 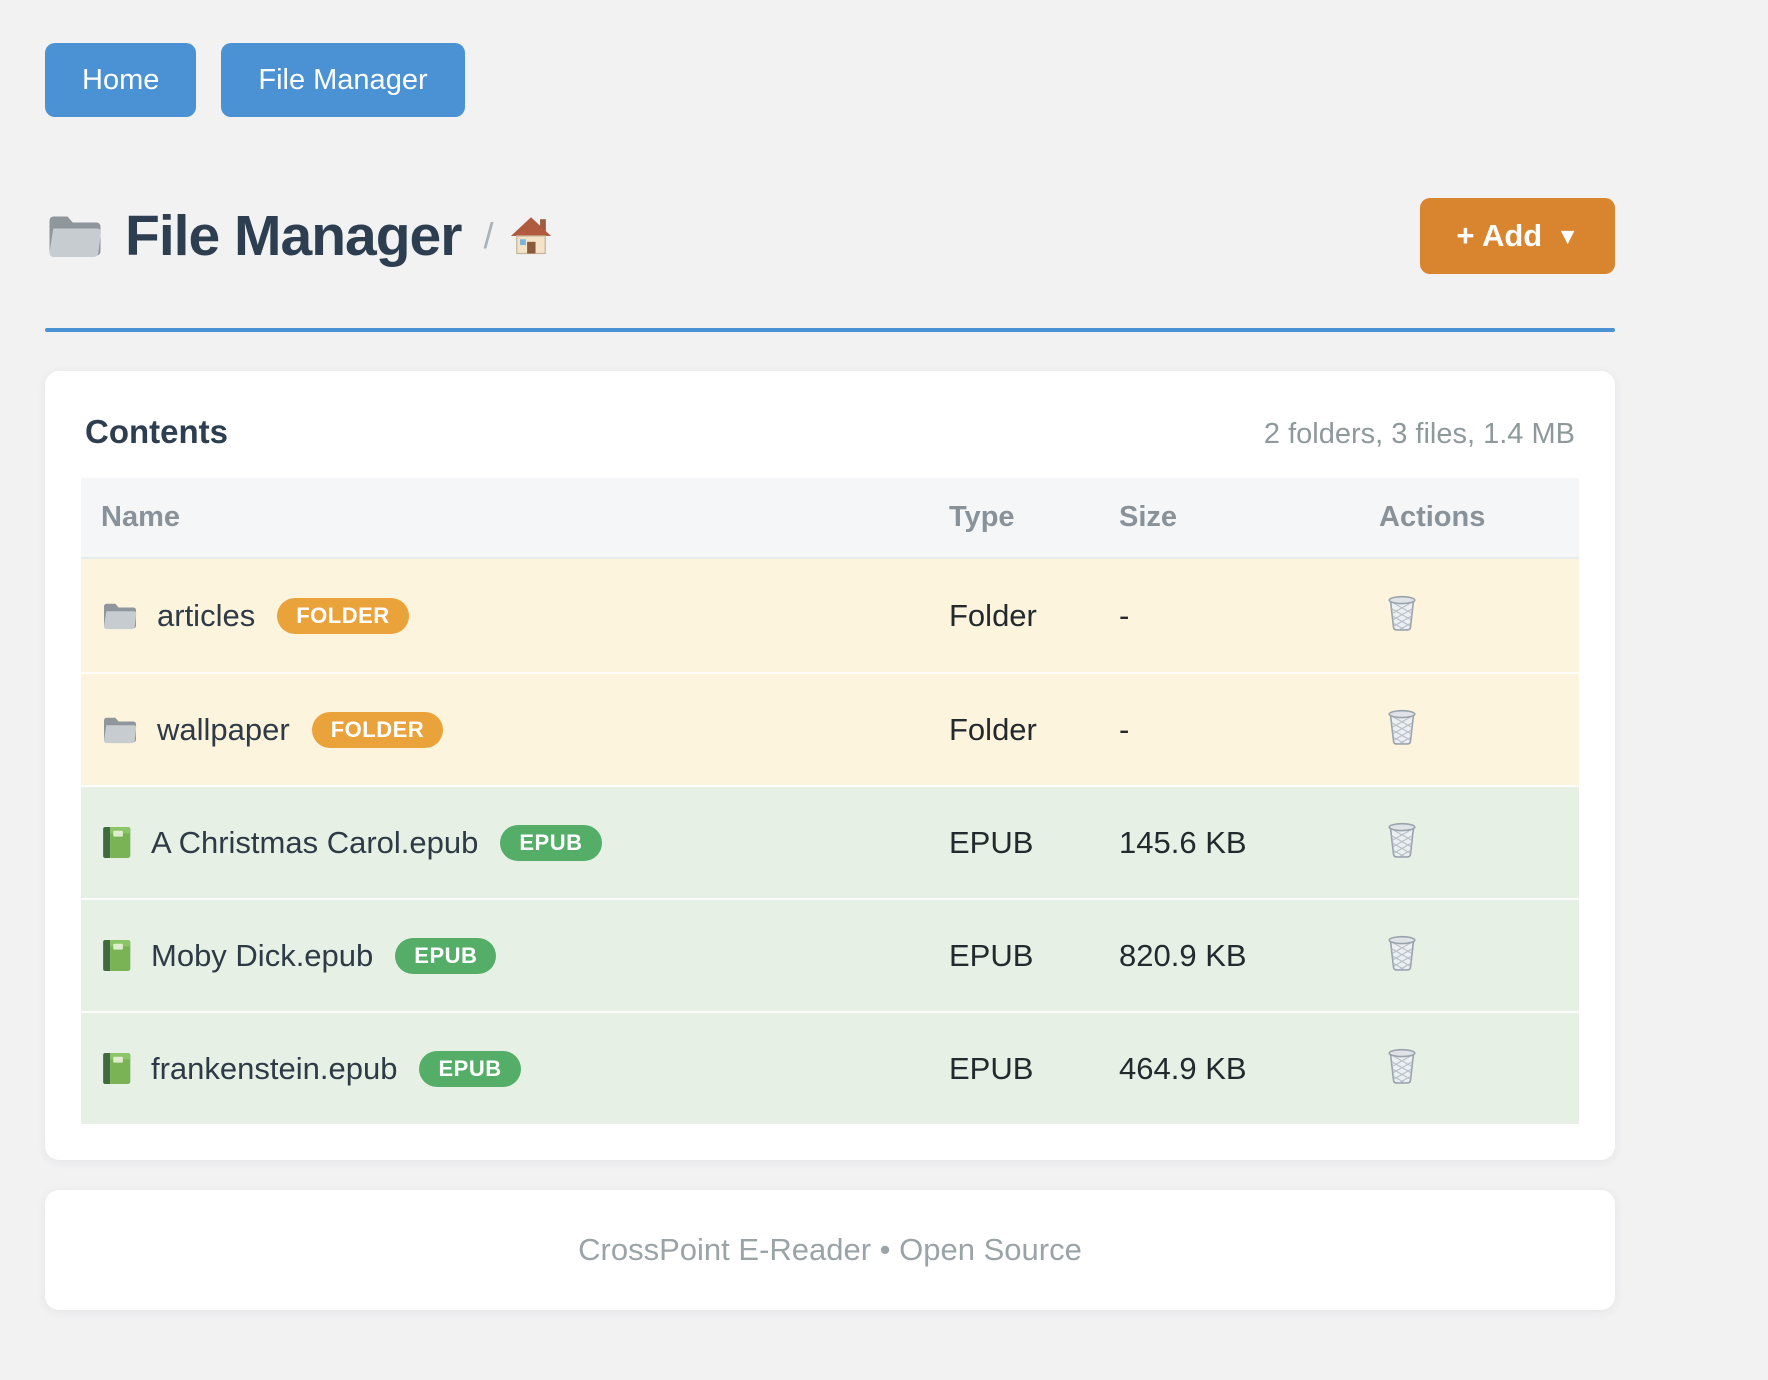 What do you see at coordinates (1419, 434) in the screenshot?
I see `contents-summary: 2 folders, 3 files, 1.4 MB` at bounding box center [1419, 434].